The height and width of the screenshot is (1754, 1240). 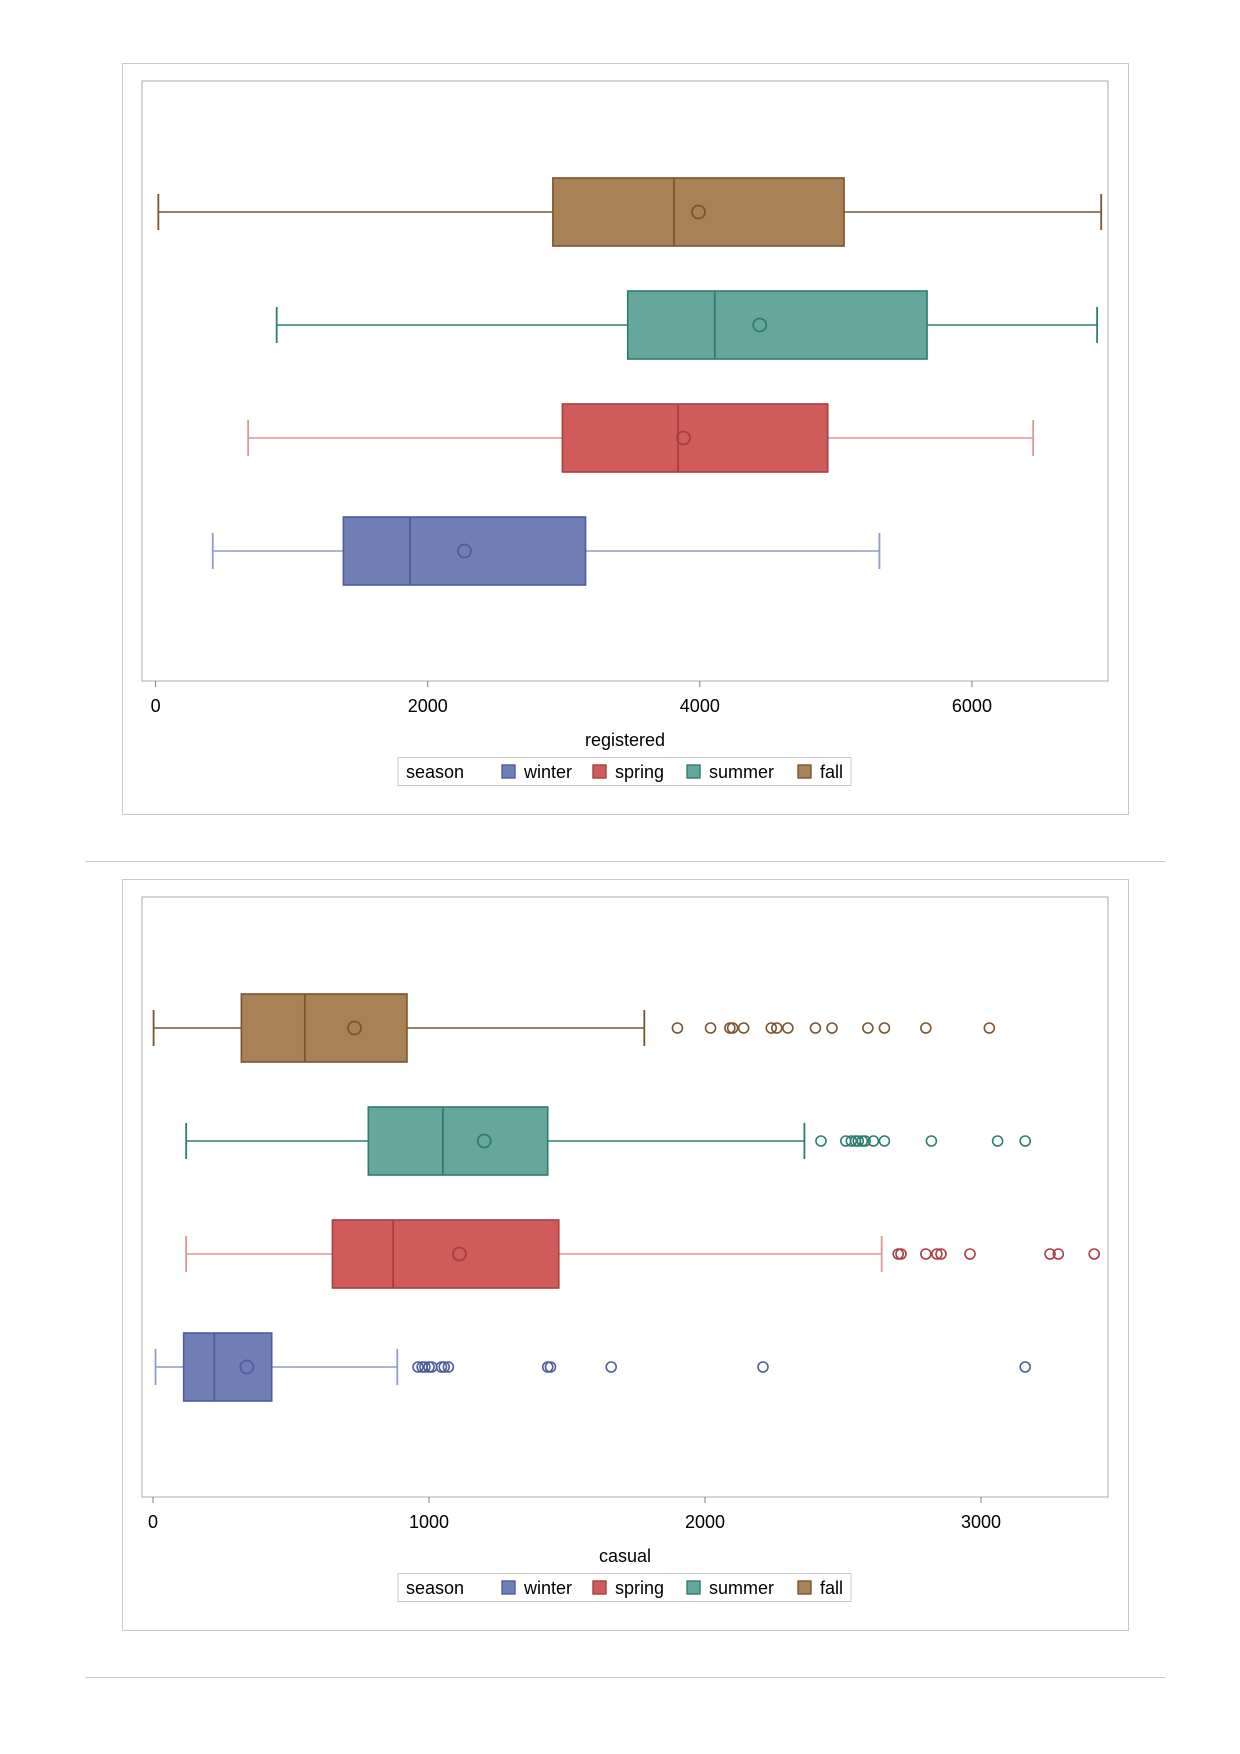 I want to click on x-tick-label: 4000, so click(x=700, y=706).